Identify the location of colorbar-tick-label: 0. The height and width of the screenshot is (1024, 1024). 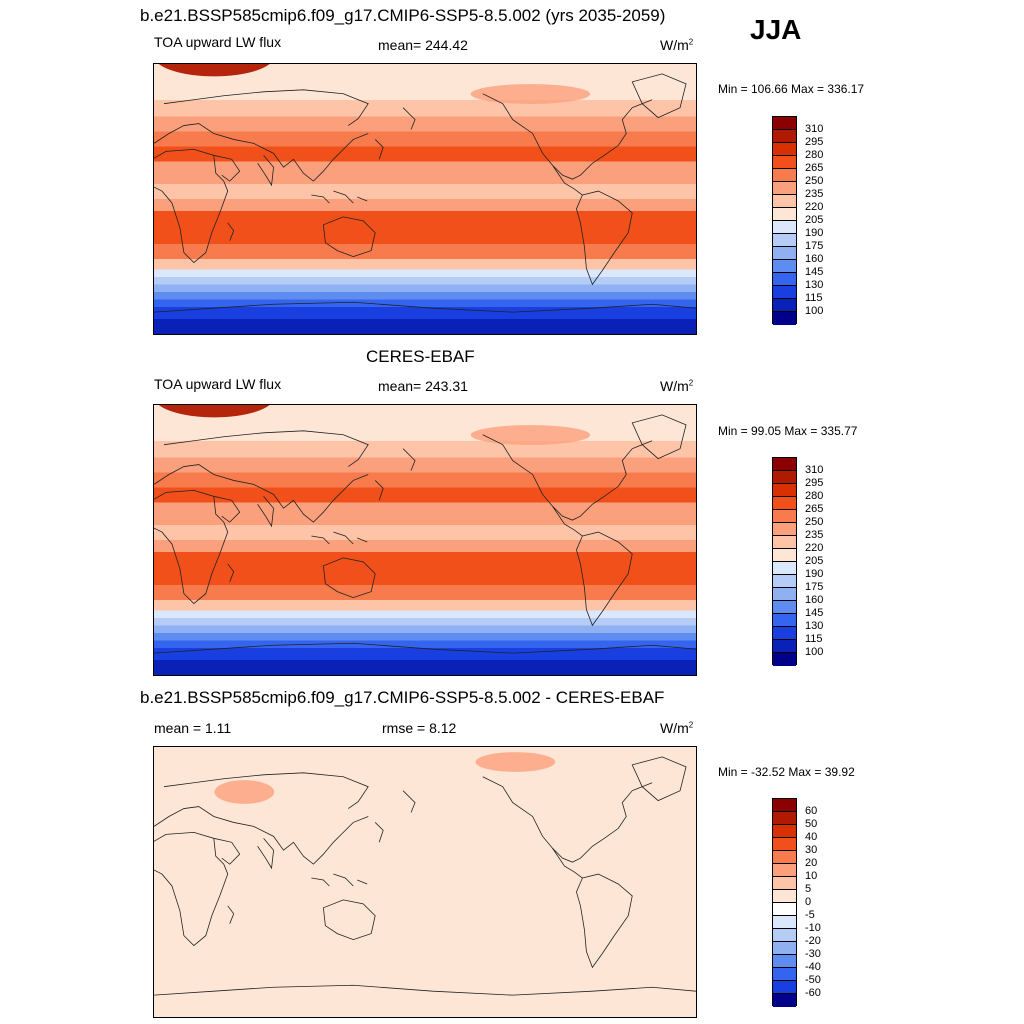
(808, 902).